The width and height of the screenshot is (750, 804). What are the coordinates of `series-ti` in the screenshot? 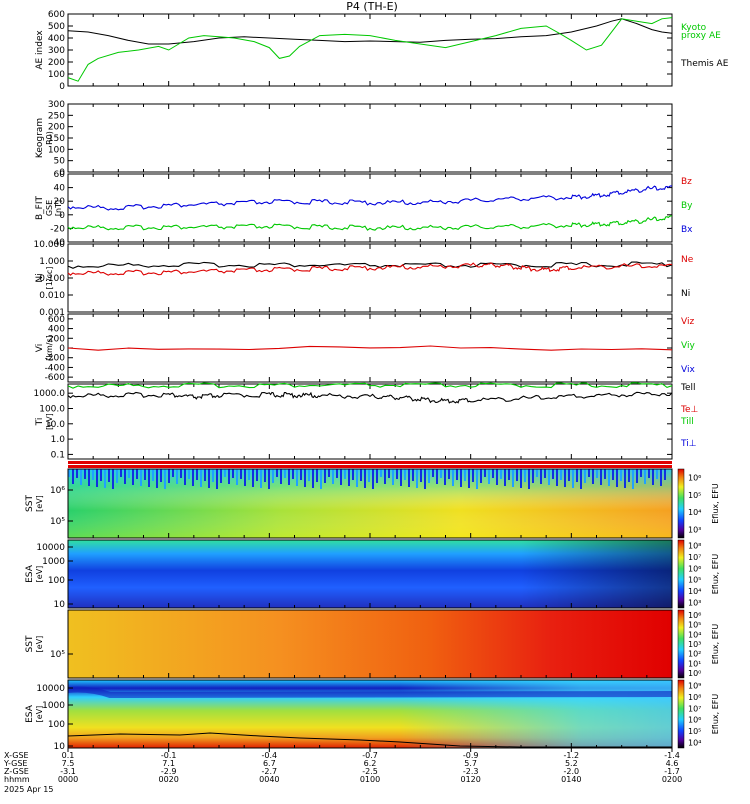 It's located at (370, 397).